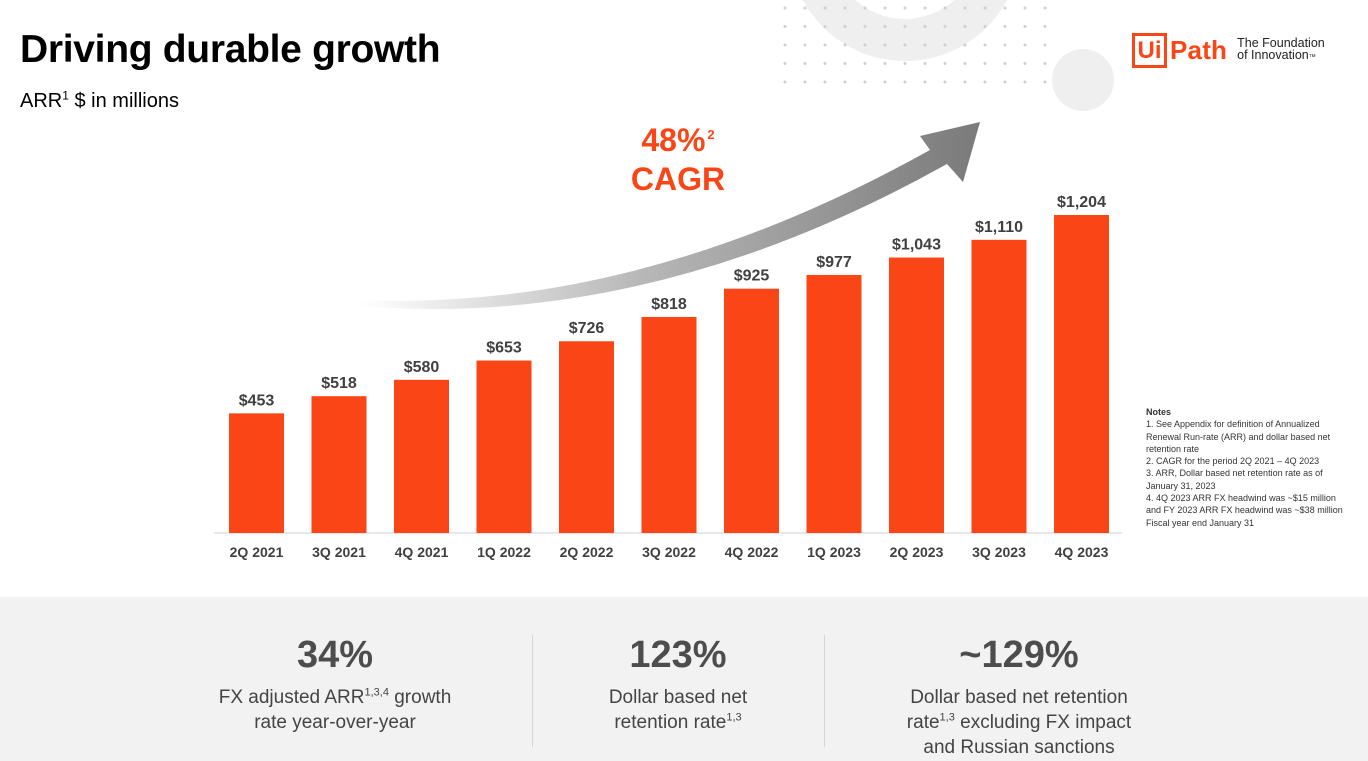  I want to click on note-5: Fiscal year end January 31, so click(1200, 522).